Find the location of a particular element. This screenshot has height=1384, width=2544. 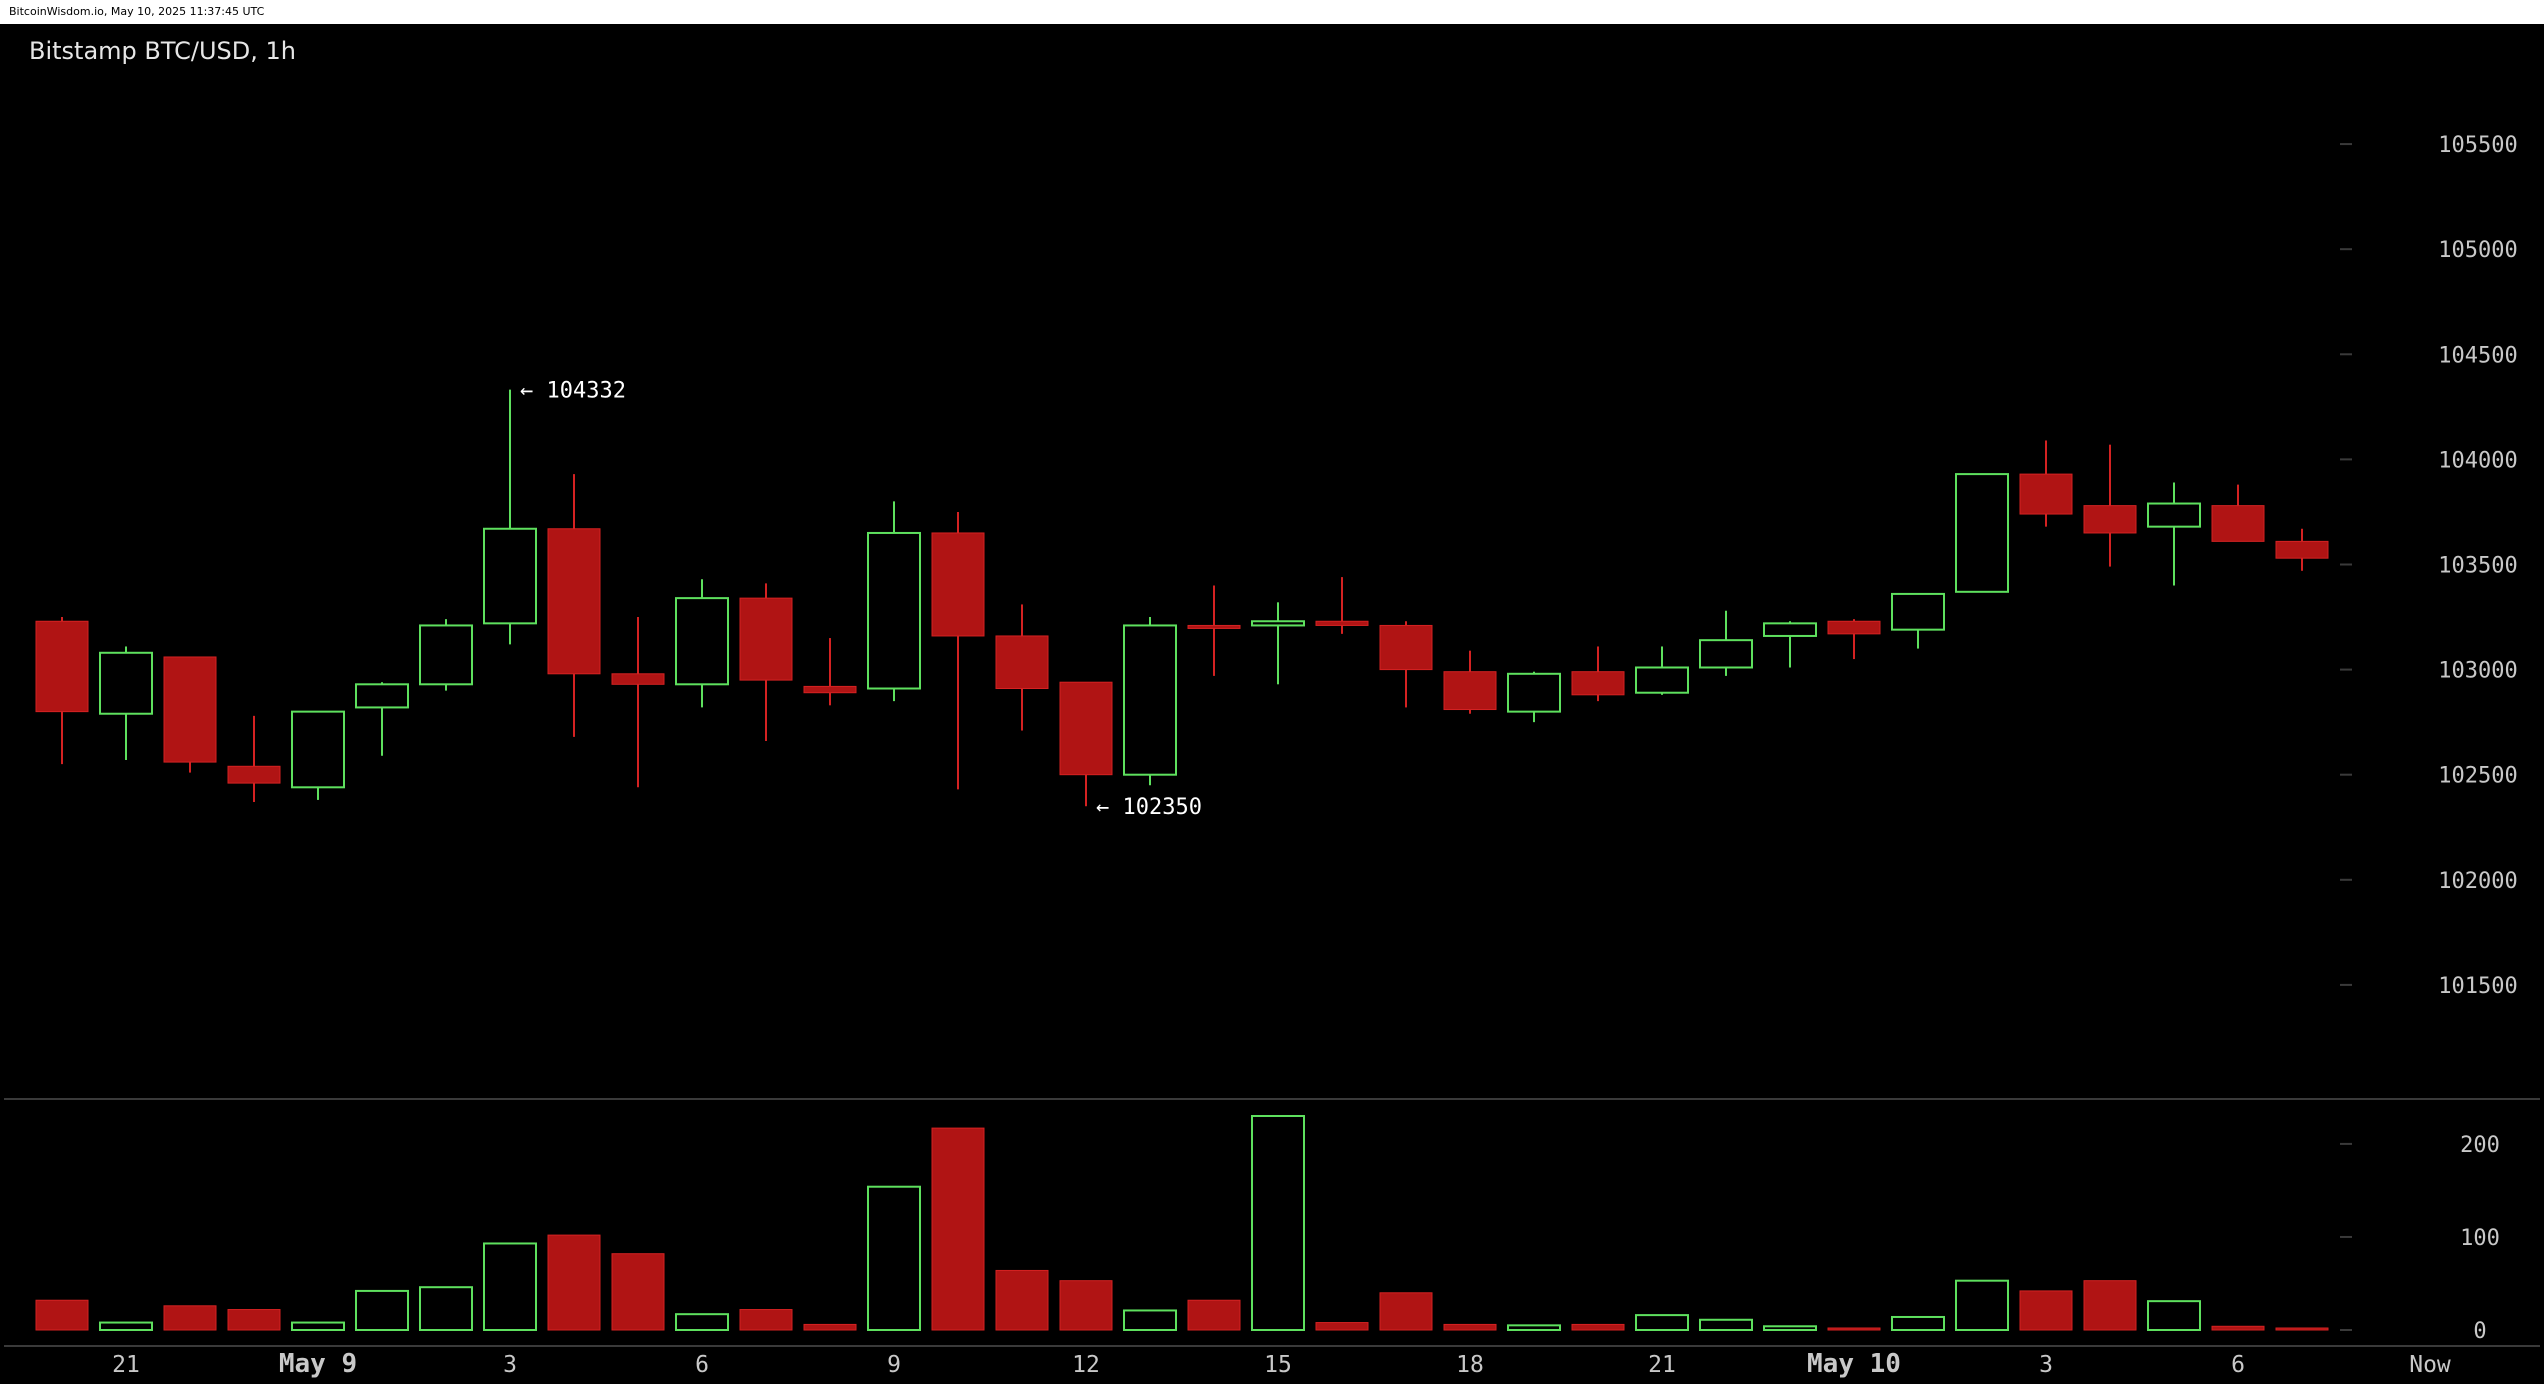

price-tick-label: 103000 is located at coordinates (2477, 671).